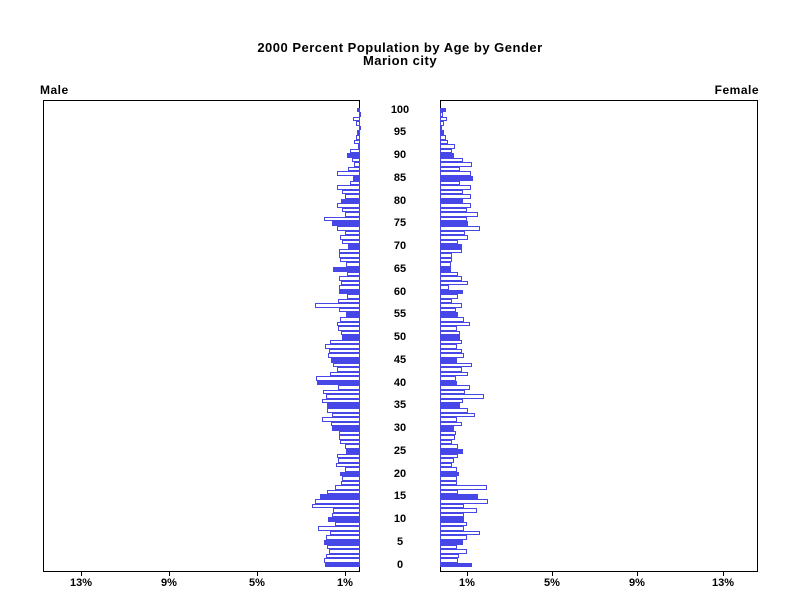  I want to click on age-tick-label-80: 80, so click(400, 200).